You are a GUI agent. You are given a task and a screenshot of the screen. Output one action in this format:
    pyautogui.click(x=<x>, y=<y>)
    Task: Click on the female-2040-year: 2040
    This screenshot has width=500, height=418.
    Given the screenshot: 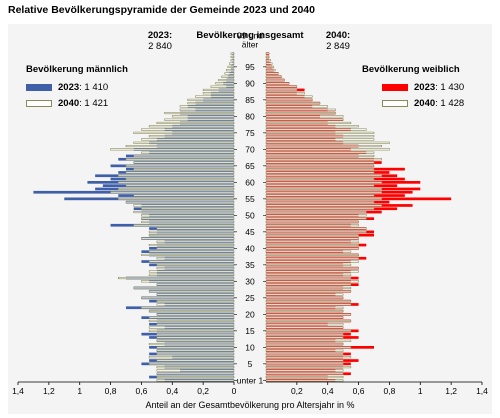 What is the action you would take?
    pyautogui.click(x=425, y=103)
    